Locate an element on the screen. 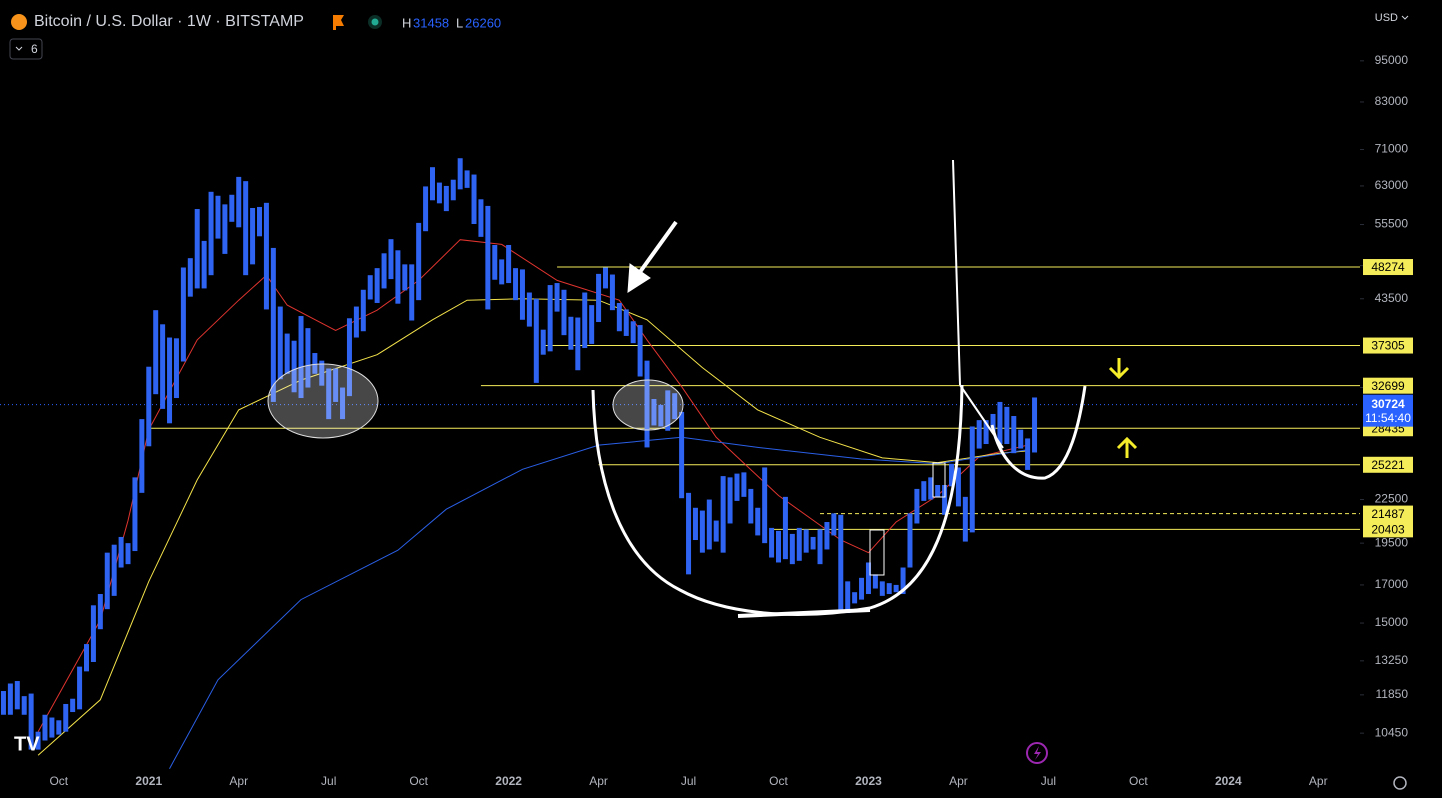  stat-value: 31458 is located at coordinates (431, 22).